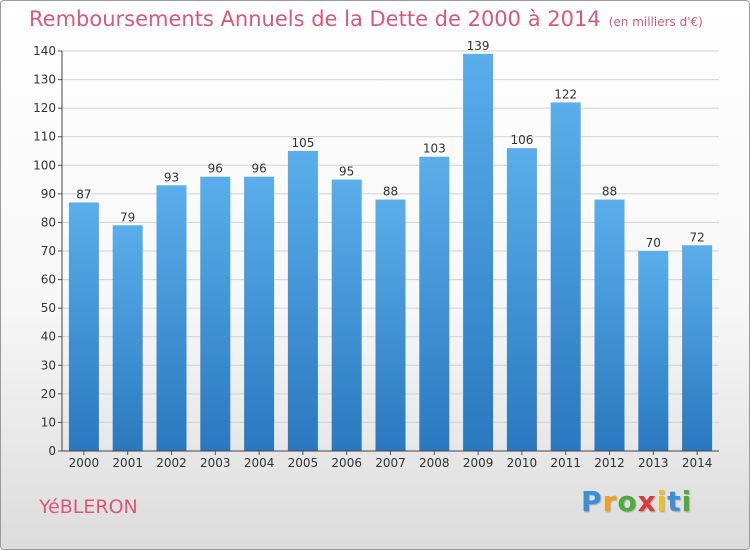  What do you see at coordinates (565, 276) in the screenshot?
I see `bar-2011` at bounding box center [565, 276].